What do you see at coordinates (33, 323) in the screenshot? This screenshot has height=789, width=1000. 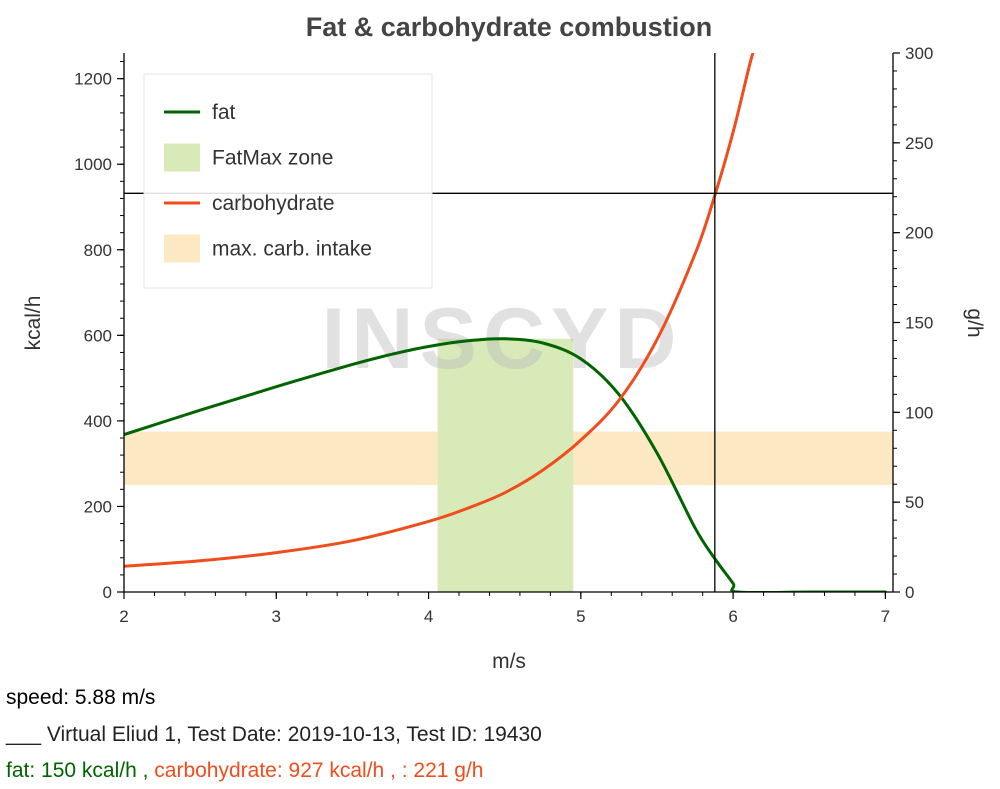 I see `y-axis-left-label: kcal/h` at bounding box center [33, 323].